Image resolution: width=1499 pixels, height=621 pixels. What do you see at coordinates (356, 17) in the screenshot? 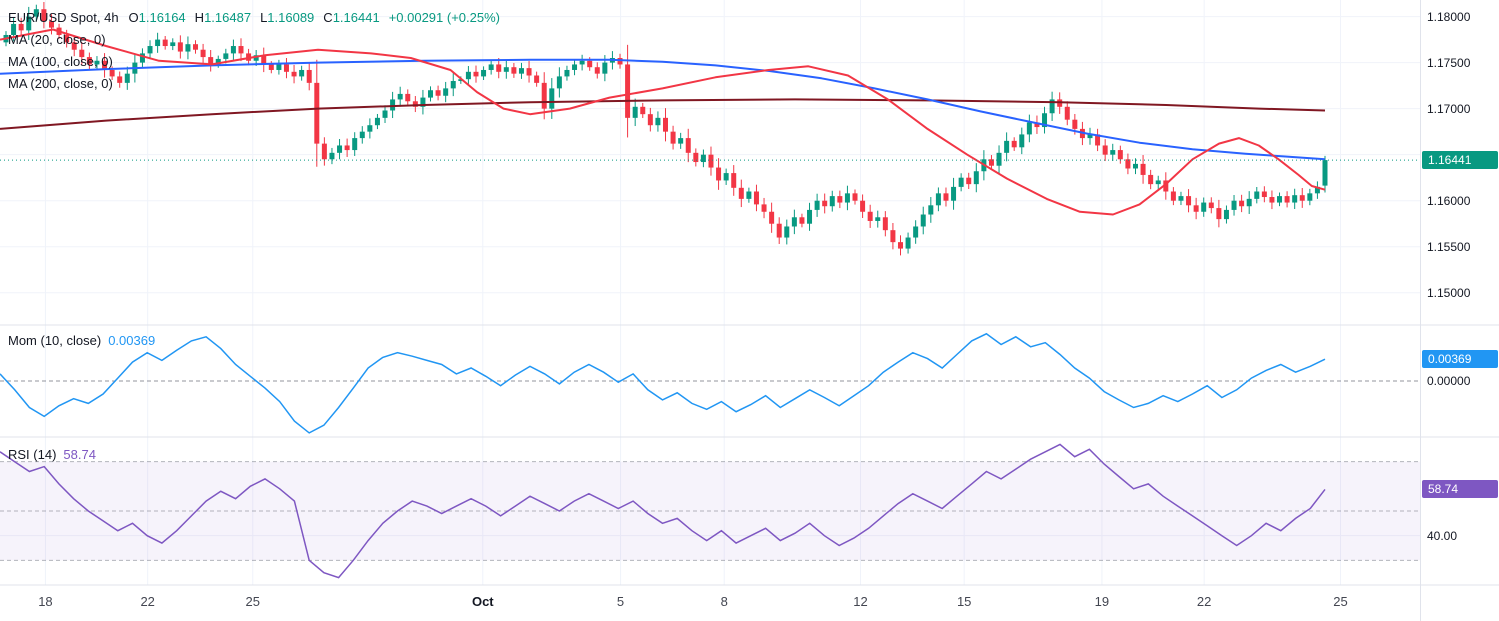
I see `ohlc-close-value: 1.16441` at bounding box center [356, 17].